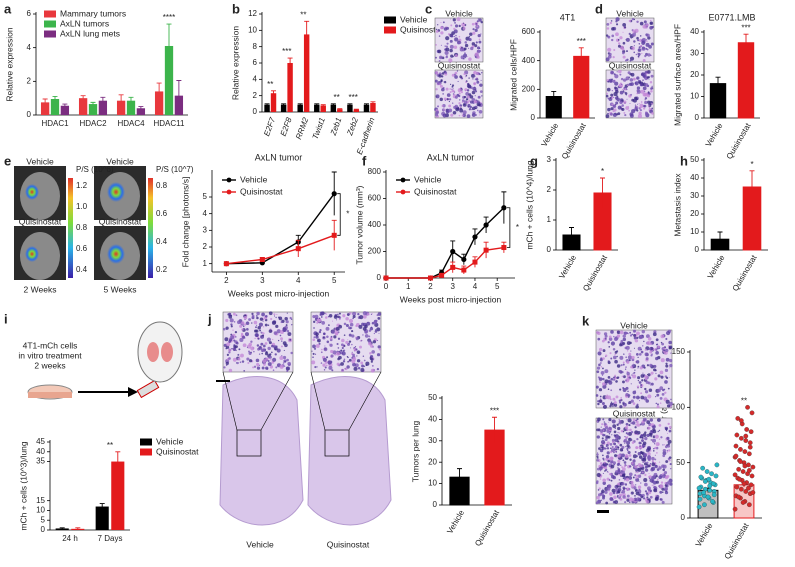 Image resolution: width=795 pixels, height=567 pixels. What do you see at coordinates (55, 123) in the screenshot?
I see `x-tick-label: HDAC1` at bounding box center [55, 123].